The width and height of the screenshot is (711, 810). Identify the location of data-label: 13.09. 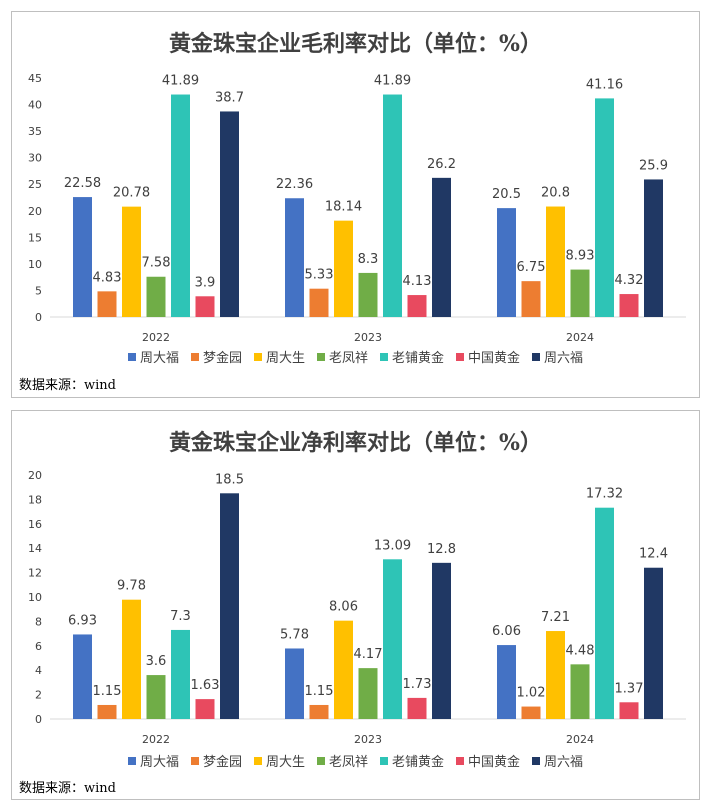
(392, 545).